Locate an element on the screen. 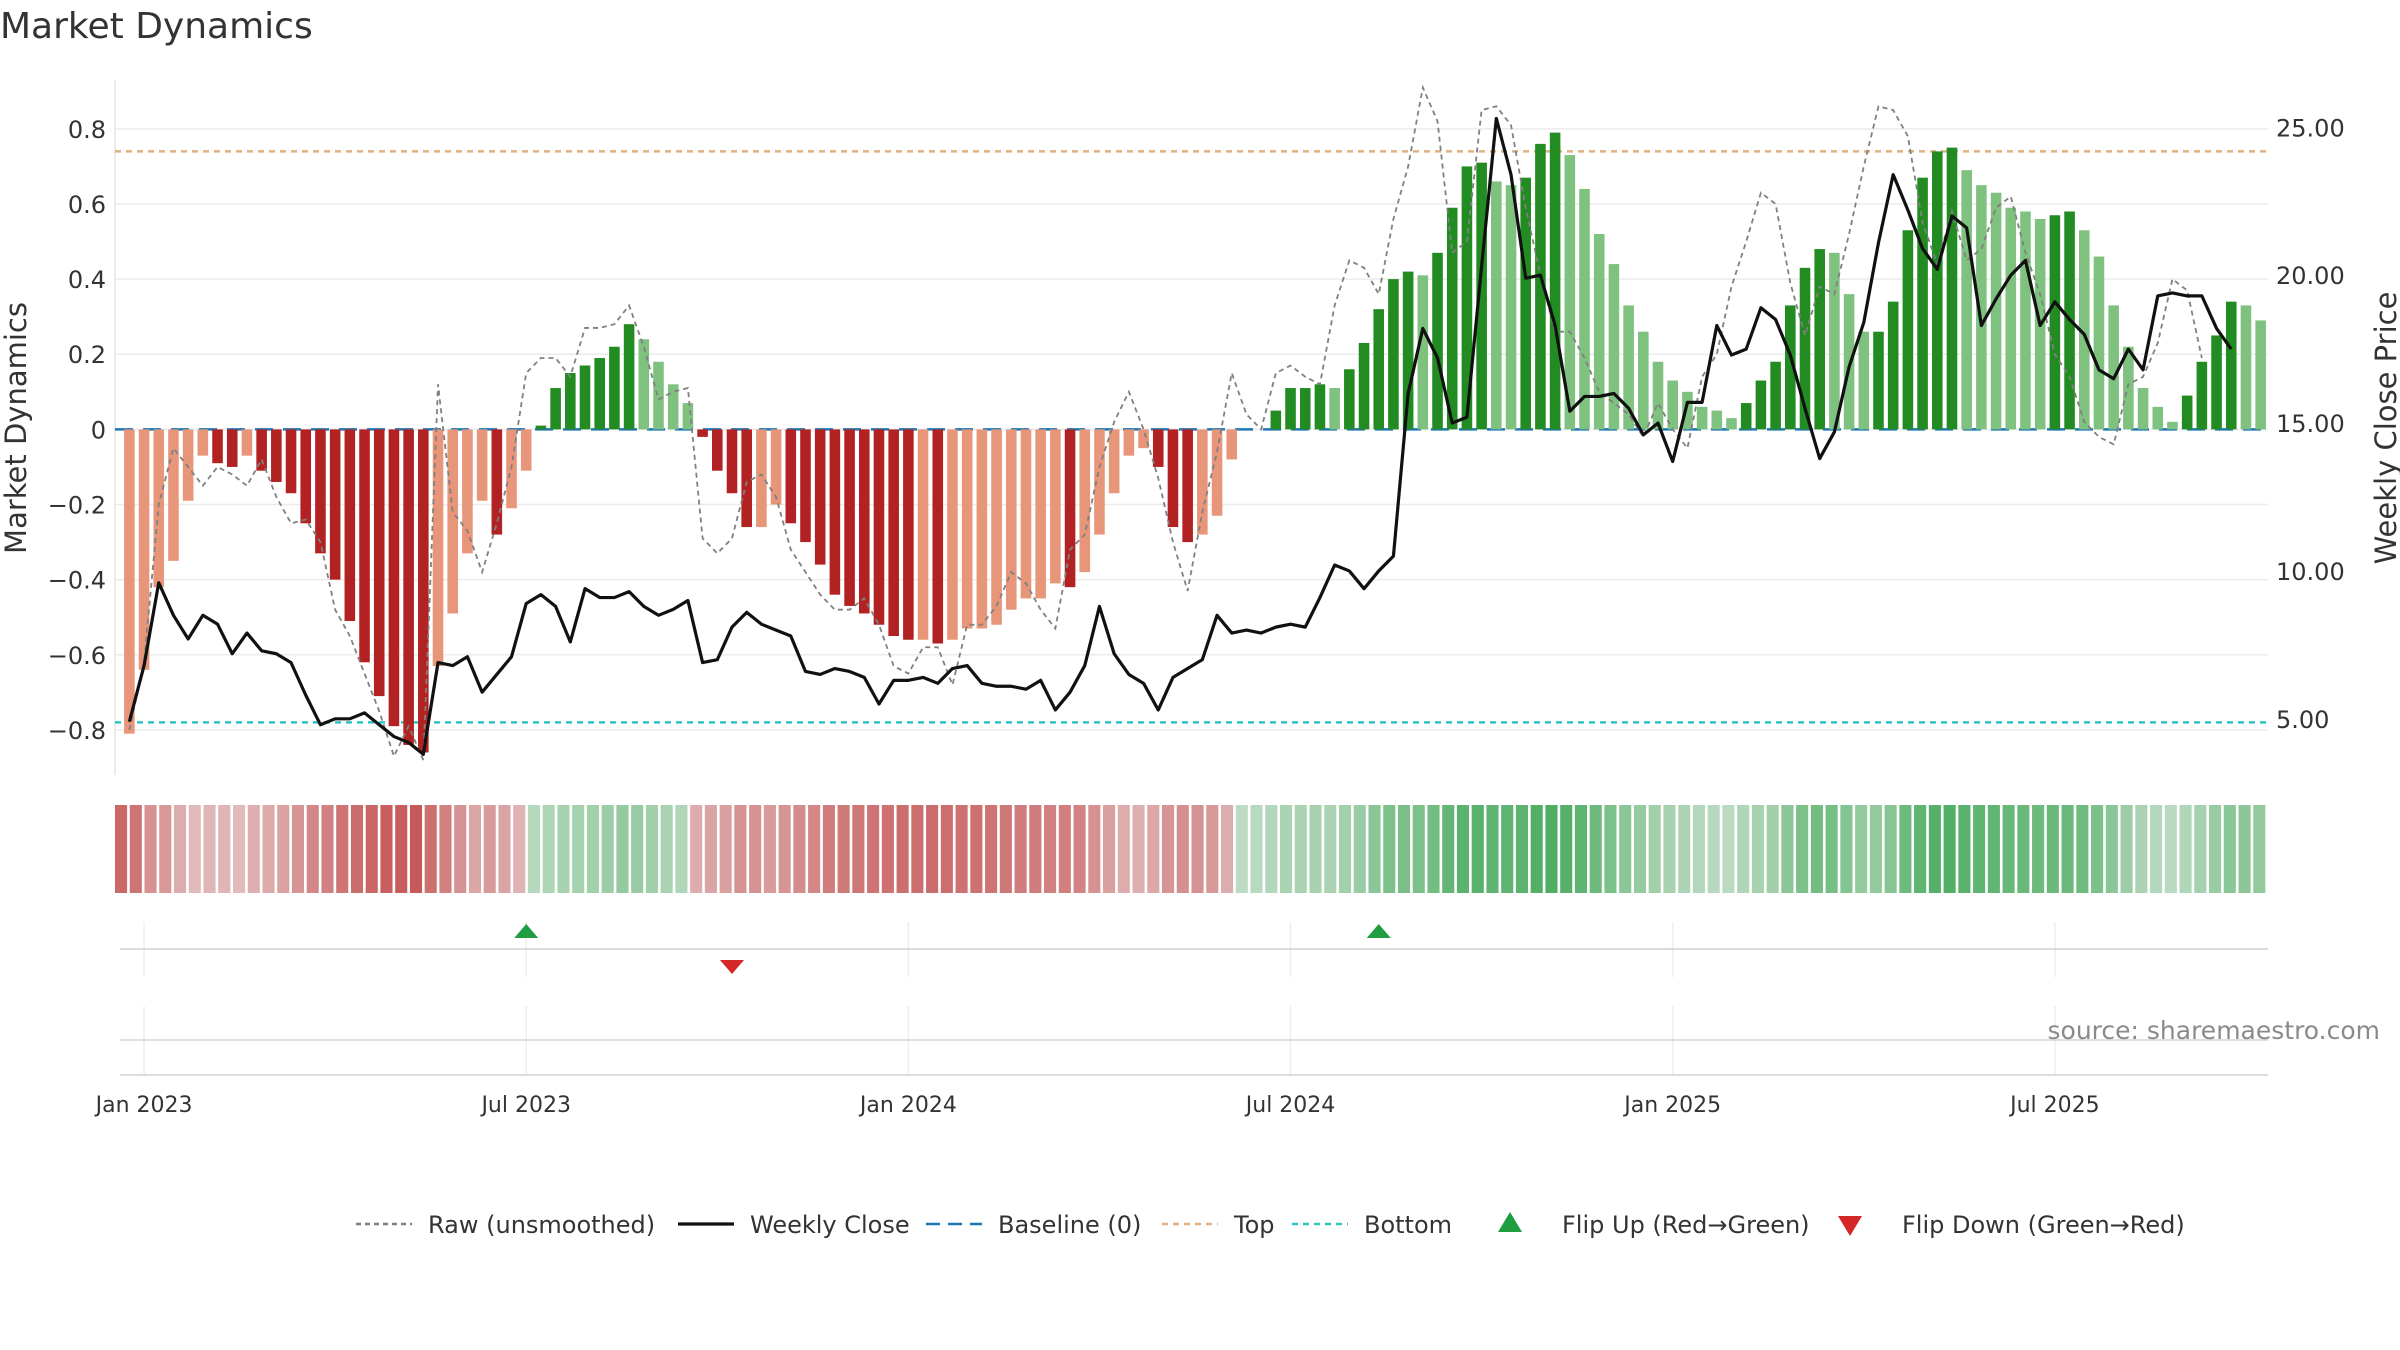 The height and width of the screenshot is (1350, 2400). right-tick-label: 5.00 is located at coordinates (2302, 720).